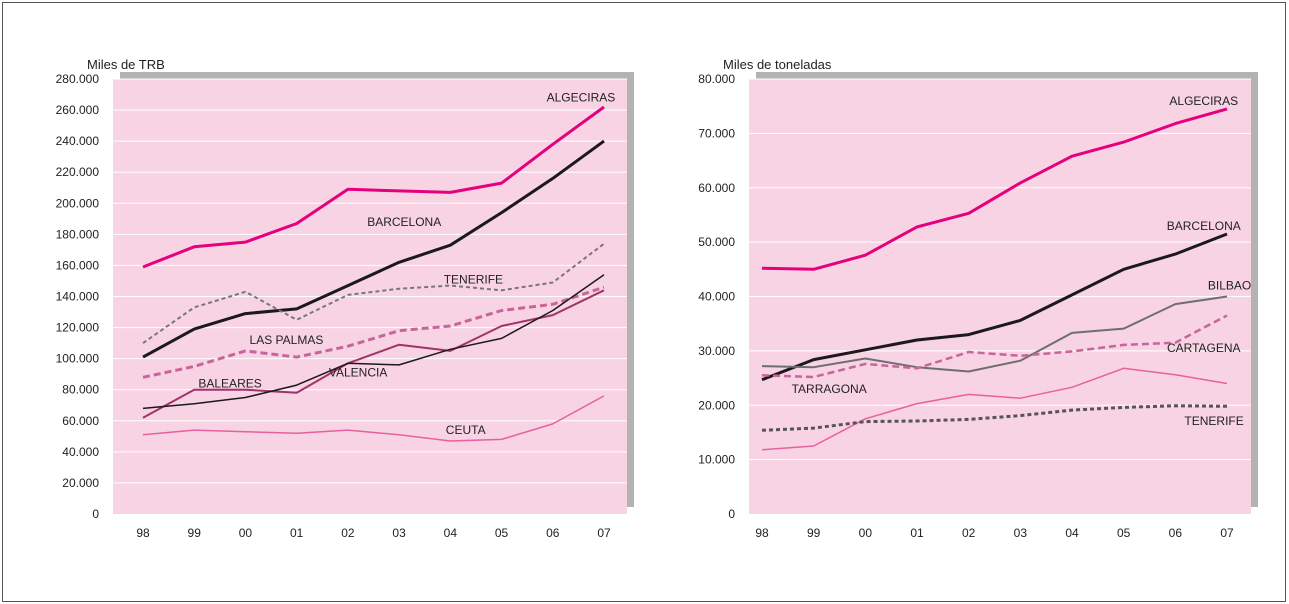 This screenshot has width=1289, height=604. I want to click on y-tick-label: 240.000, so click(78, 141).